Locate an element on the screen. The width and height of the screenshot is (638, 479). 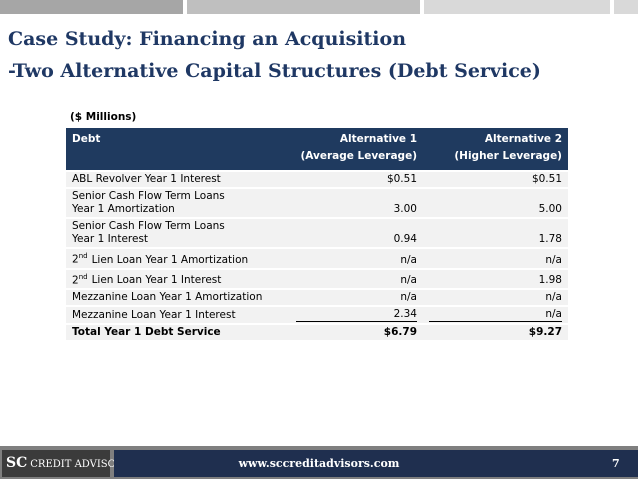
label-text: Lien Loan Year 1 Amortization is located at coordinates (170, 259).